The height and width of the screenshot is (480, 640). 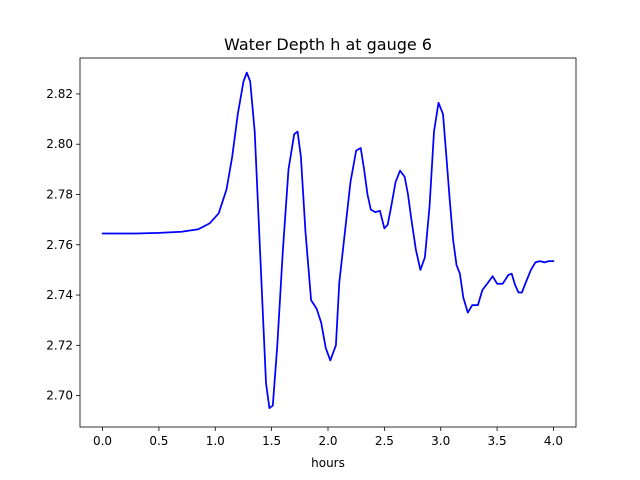 I want to click on y-tick-label: 2.78, so click(x=59, y=194).